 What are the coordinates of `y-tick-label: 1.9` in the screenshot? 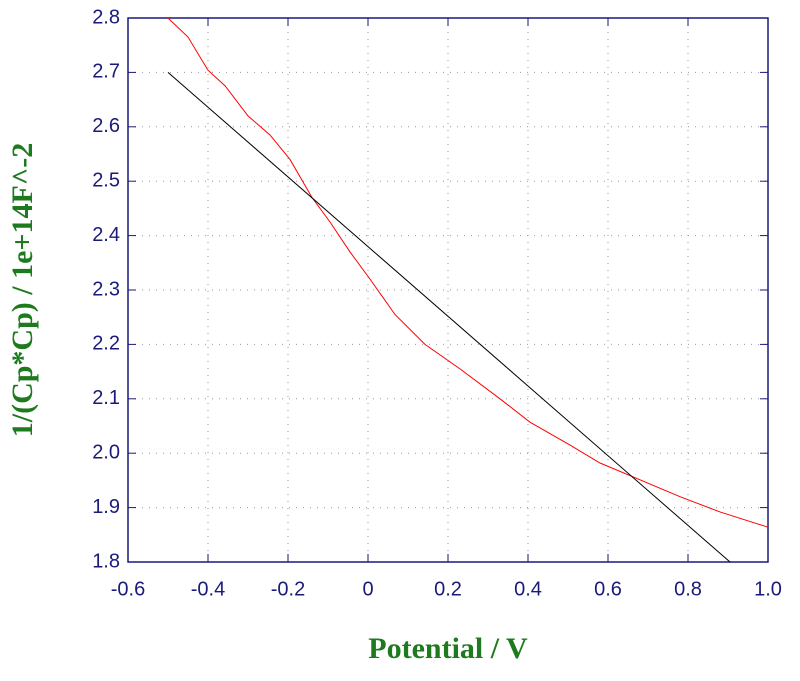 It's located at (106, 507).